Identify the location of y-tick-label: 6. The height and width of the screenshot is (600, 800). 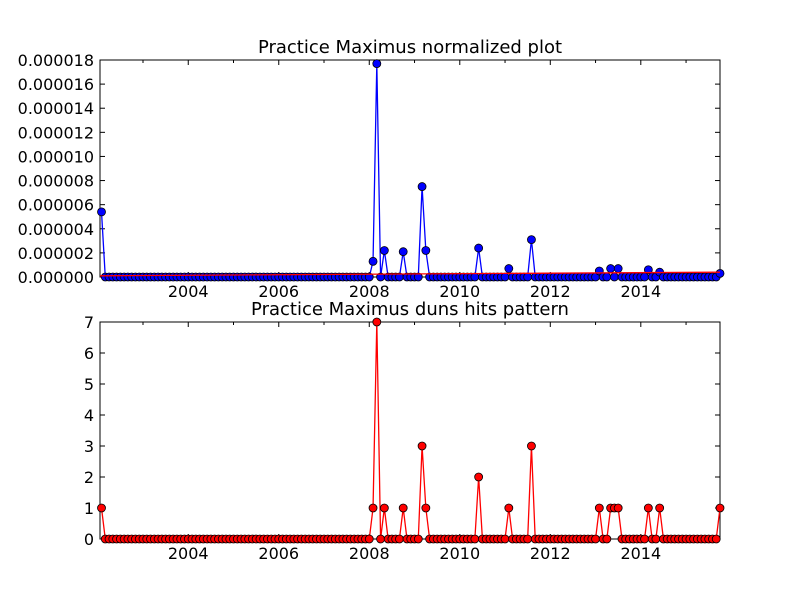
(89, 353).